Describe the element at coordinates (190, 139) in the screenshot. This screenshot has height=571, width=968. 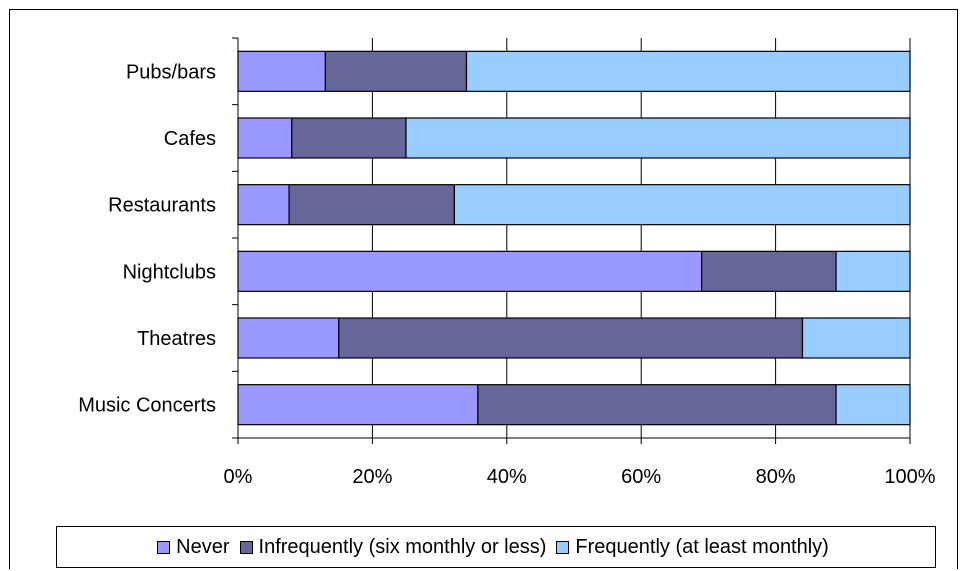
I see `category-label: Cafes` at that location.